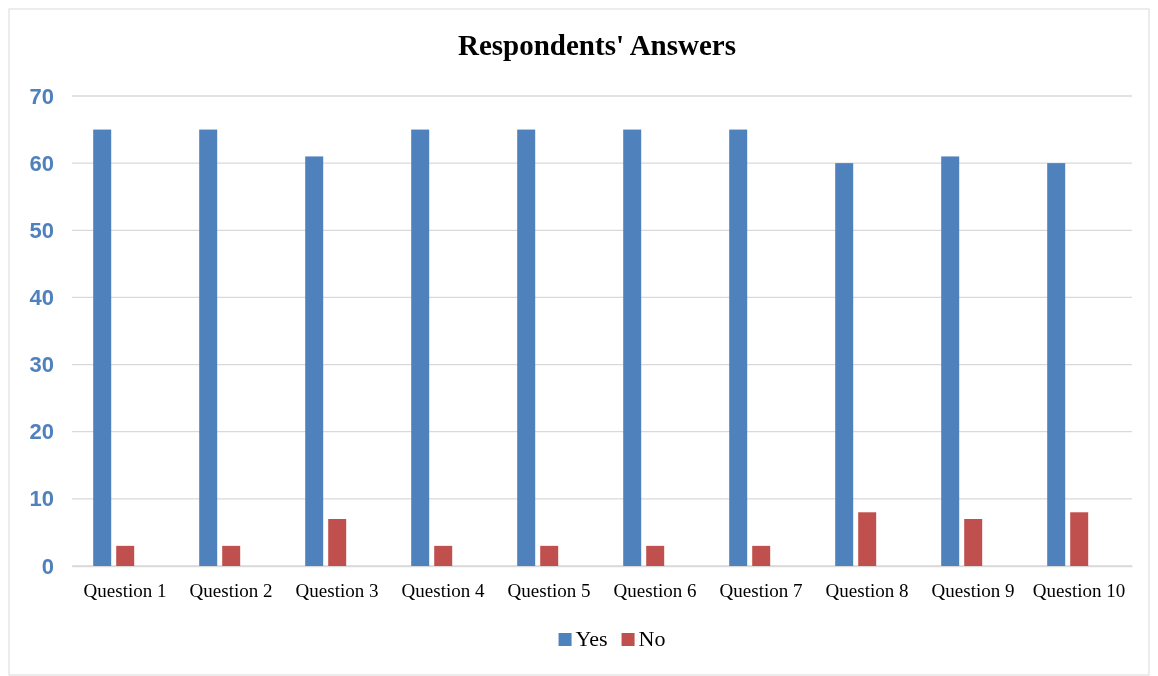 Image resolution: width=1158 pixels, height=676 pixels. What do you see at coordinates (47, 566) in the screenshot?
I see `y-tick-label: 0` at bounding box center [47, 566].